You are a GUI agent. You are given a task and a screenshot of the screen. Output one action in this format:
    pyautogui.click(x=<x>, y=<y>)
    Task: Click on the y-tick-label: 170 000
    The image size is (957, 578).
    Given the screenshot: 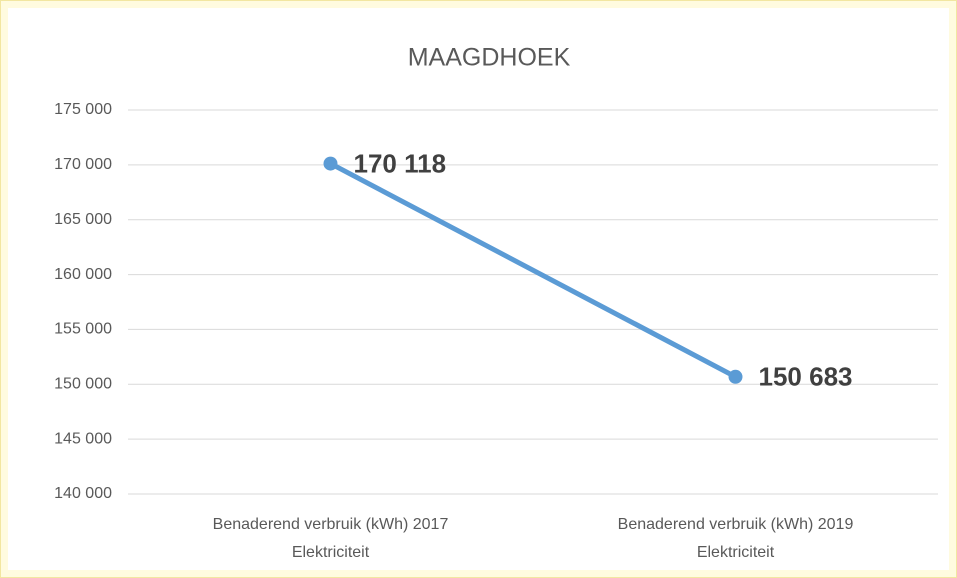 What is the action you would take?
    pyautogui.click(x=83, y=164)
    